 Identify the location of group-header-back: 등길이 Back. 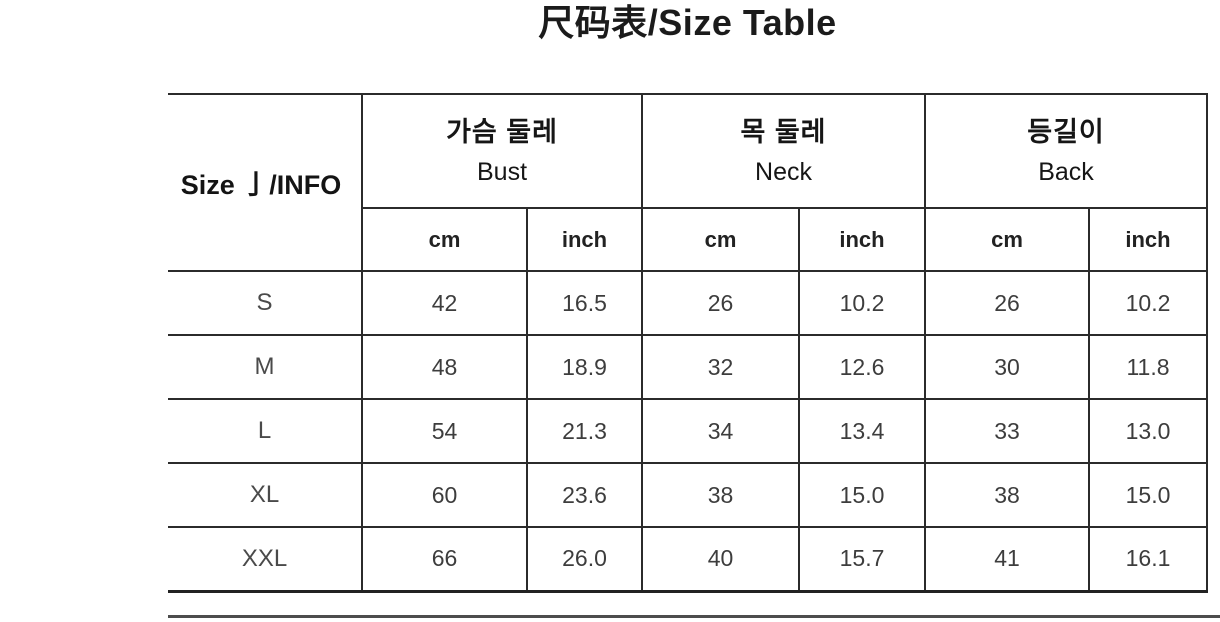
(1066, 151).